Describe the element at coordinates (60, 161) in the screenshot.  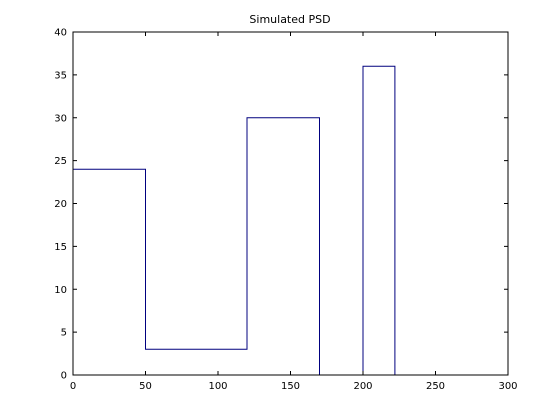
I see `y-tick-label: 25` at that location.